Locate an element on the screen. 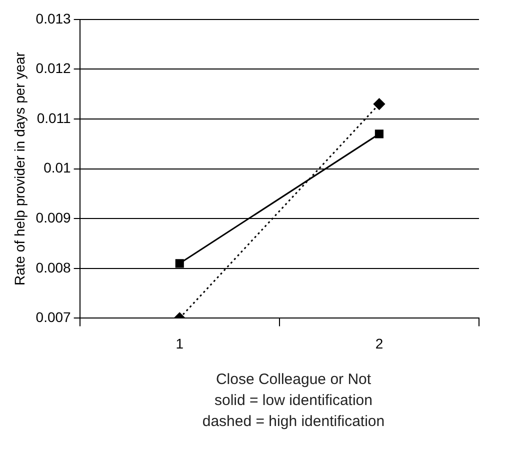 This screenshot has width=507, height=461. y-tick-label: 0.01 is located at coordinates (58, 168).